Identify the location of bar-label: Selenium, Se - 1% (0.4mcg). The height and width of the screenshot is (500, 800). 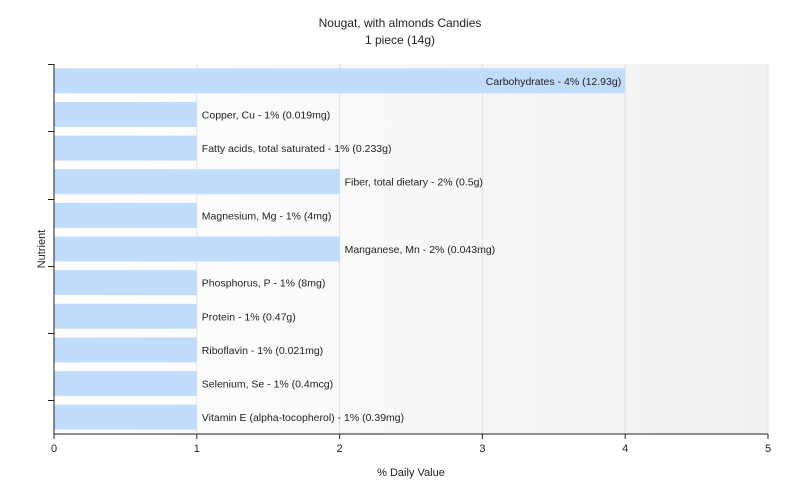
(267, 385).